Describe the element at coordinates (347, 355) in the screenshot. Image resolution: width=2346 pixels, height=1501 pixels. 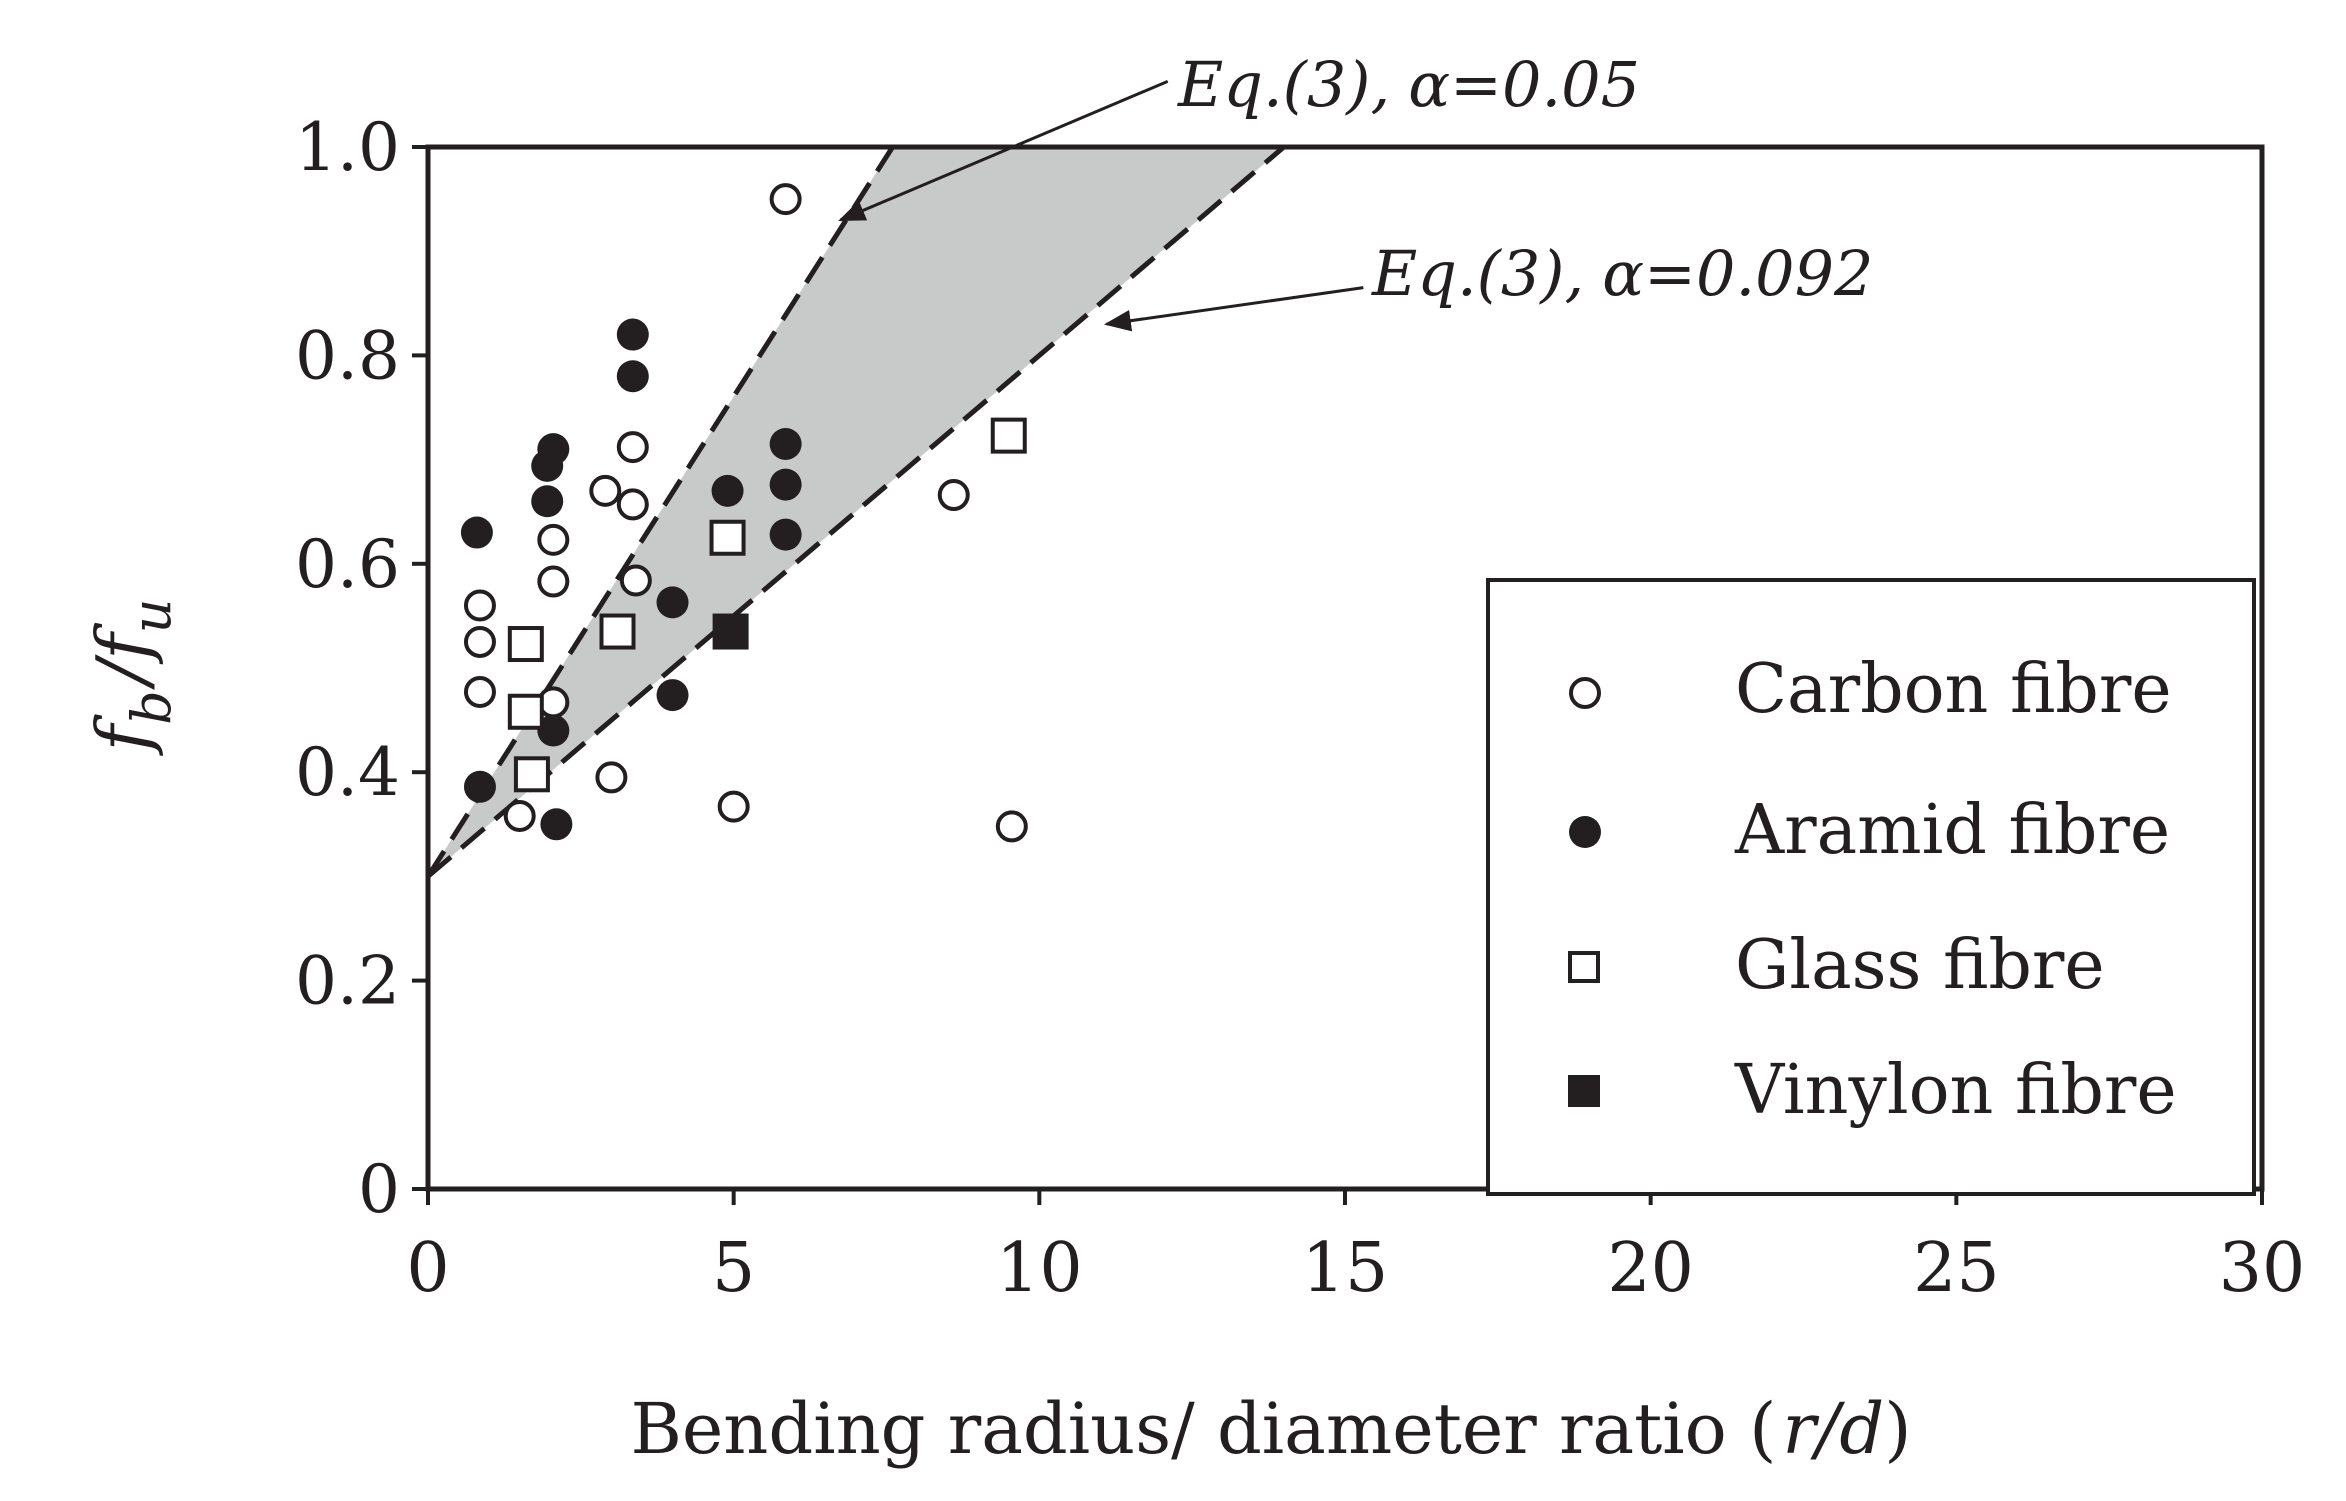
I see `y-tick-label: 0.8` at that location.